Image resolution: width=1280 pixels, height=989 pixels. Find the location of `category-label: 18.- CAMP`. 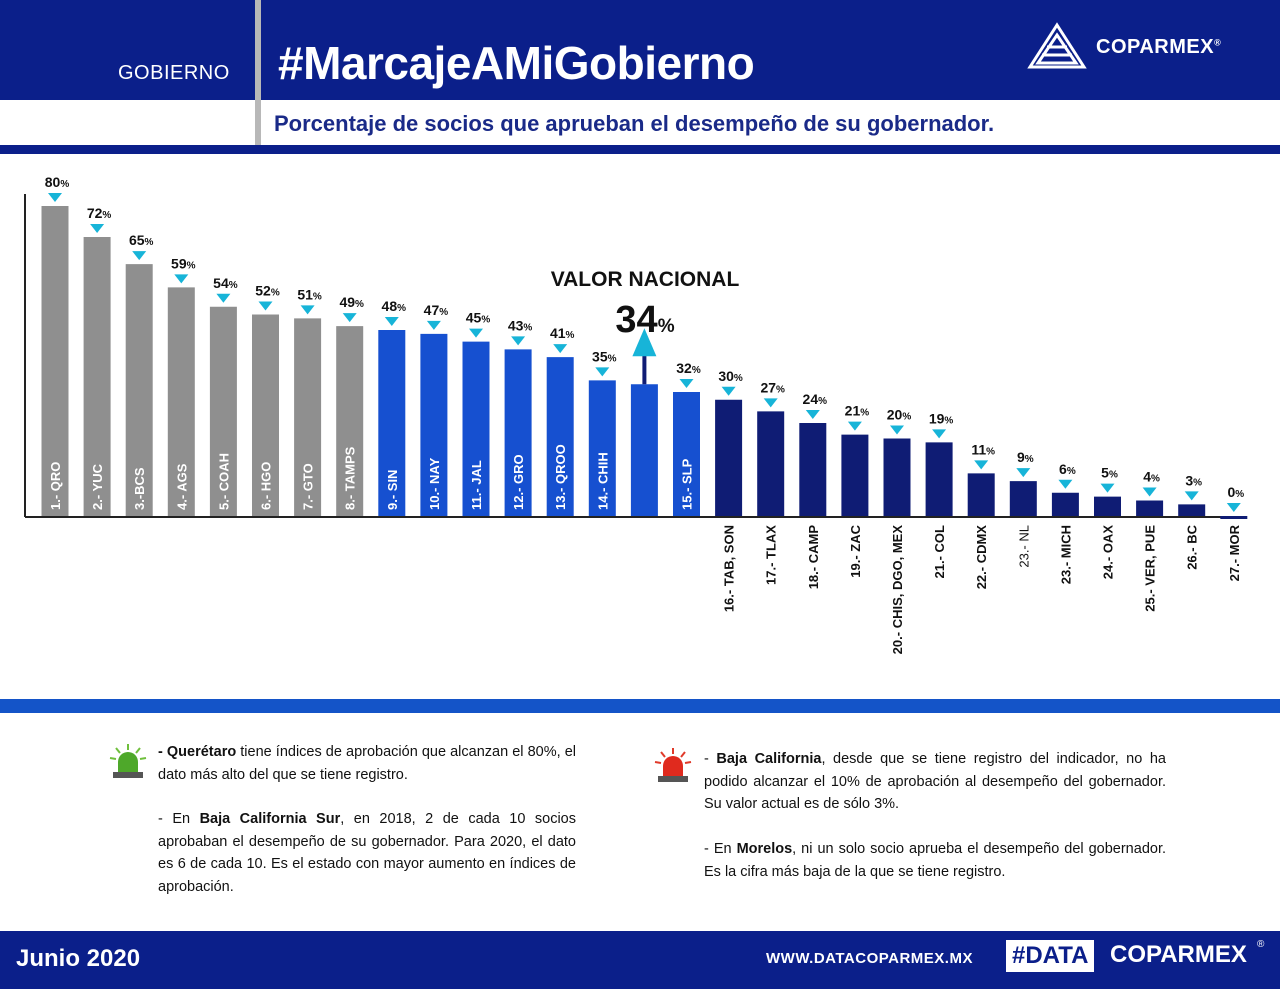

category-label: 18.- CAMP is located at coordinates (813, 557).